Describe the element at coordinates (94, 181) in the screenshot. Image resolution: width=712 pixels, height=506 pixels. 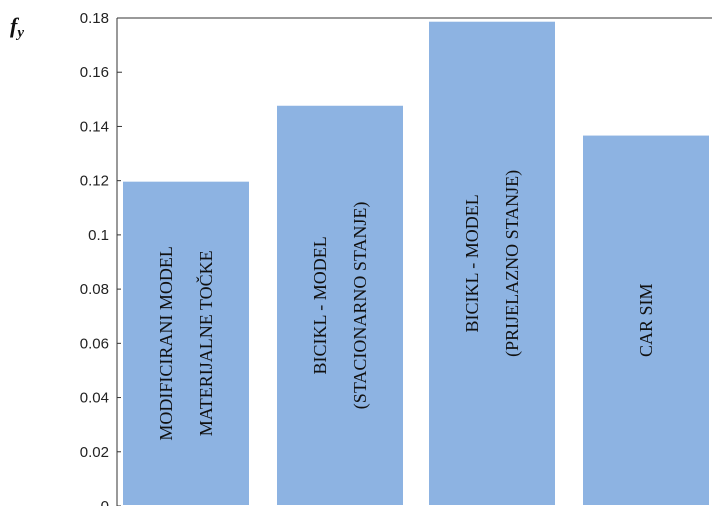
I see `y-tick-label: 0.12` at that location.